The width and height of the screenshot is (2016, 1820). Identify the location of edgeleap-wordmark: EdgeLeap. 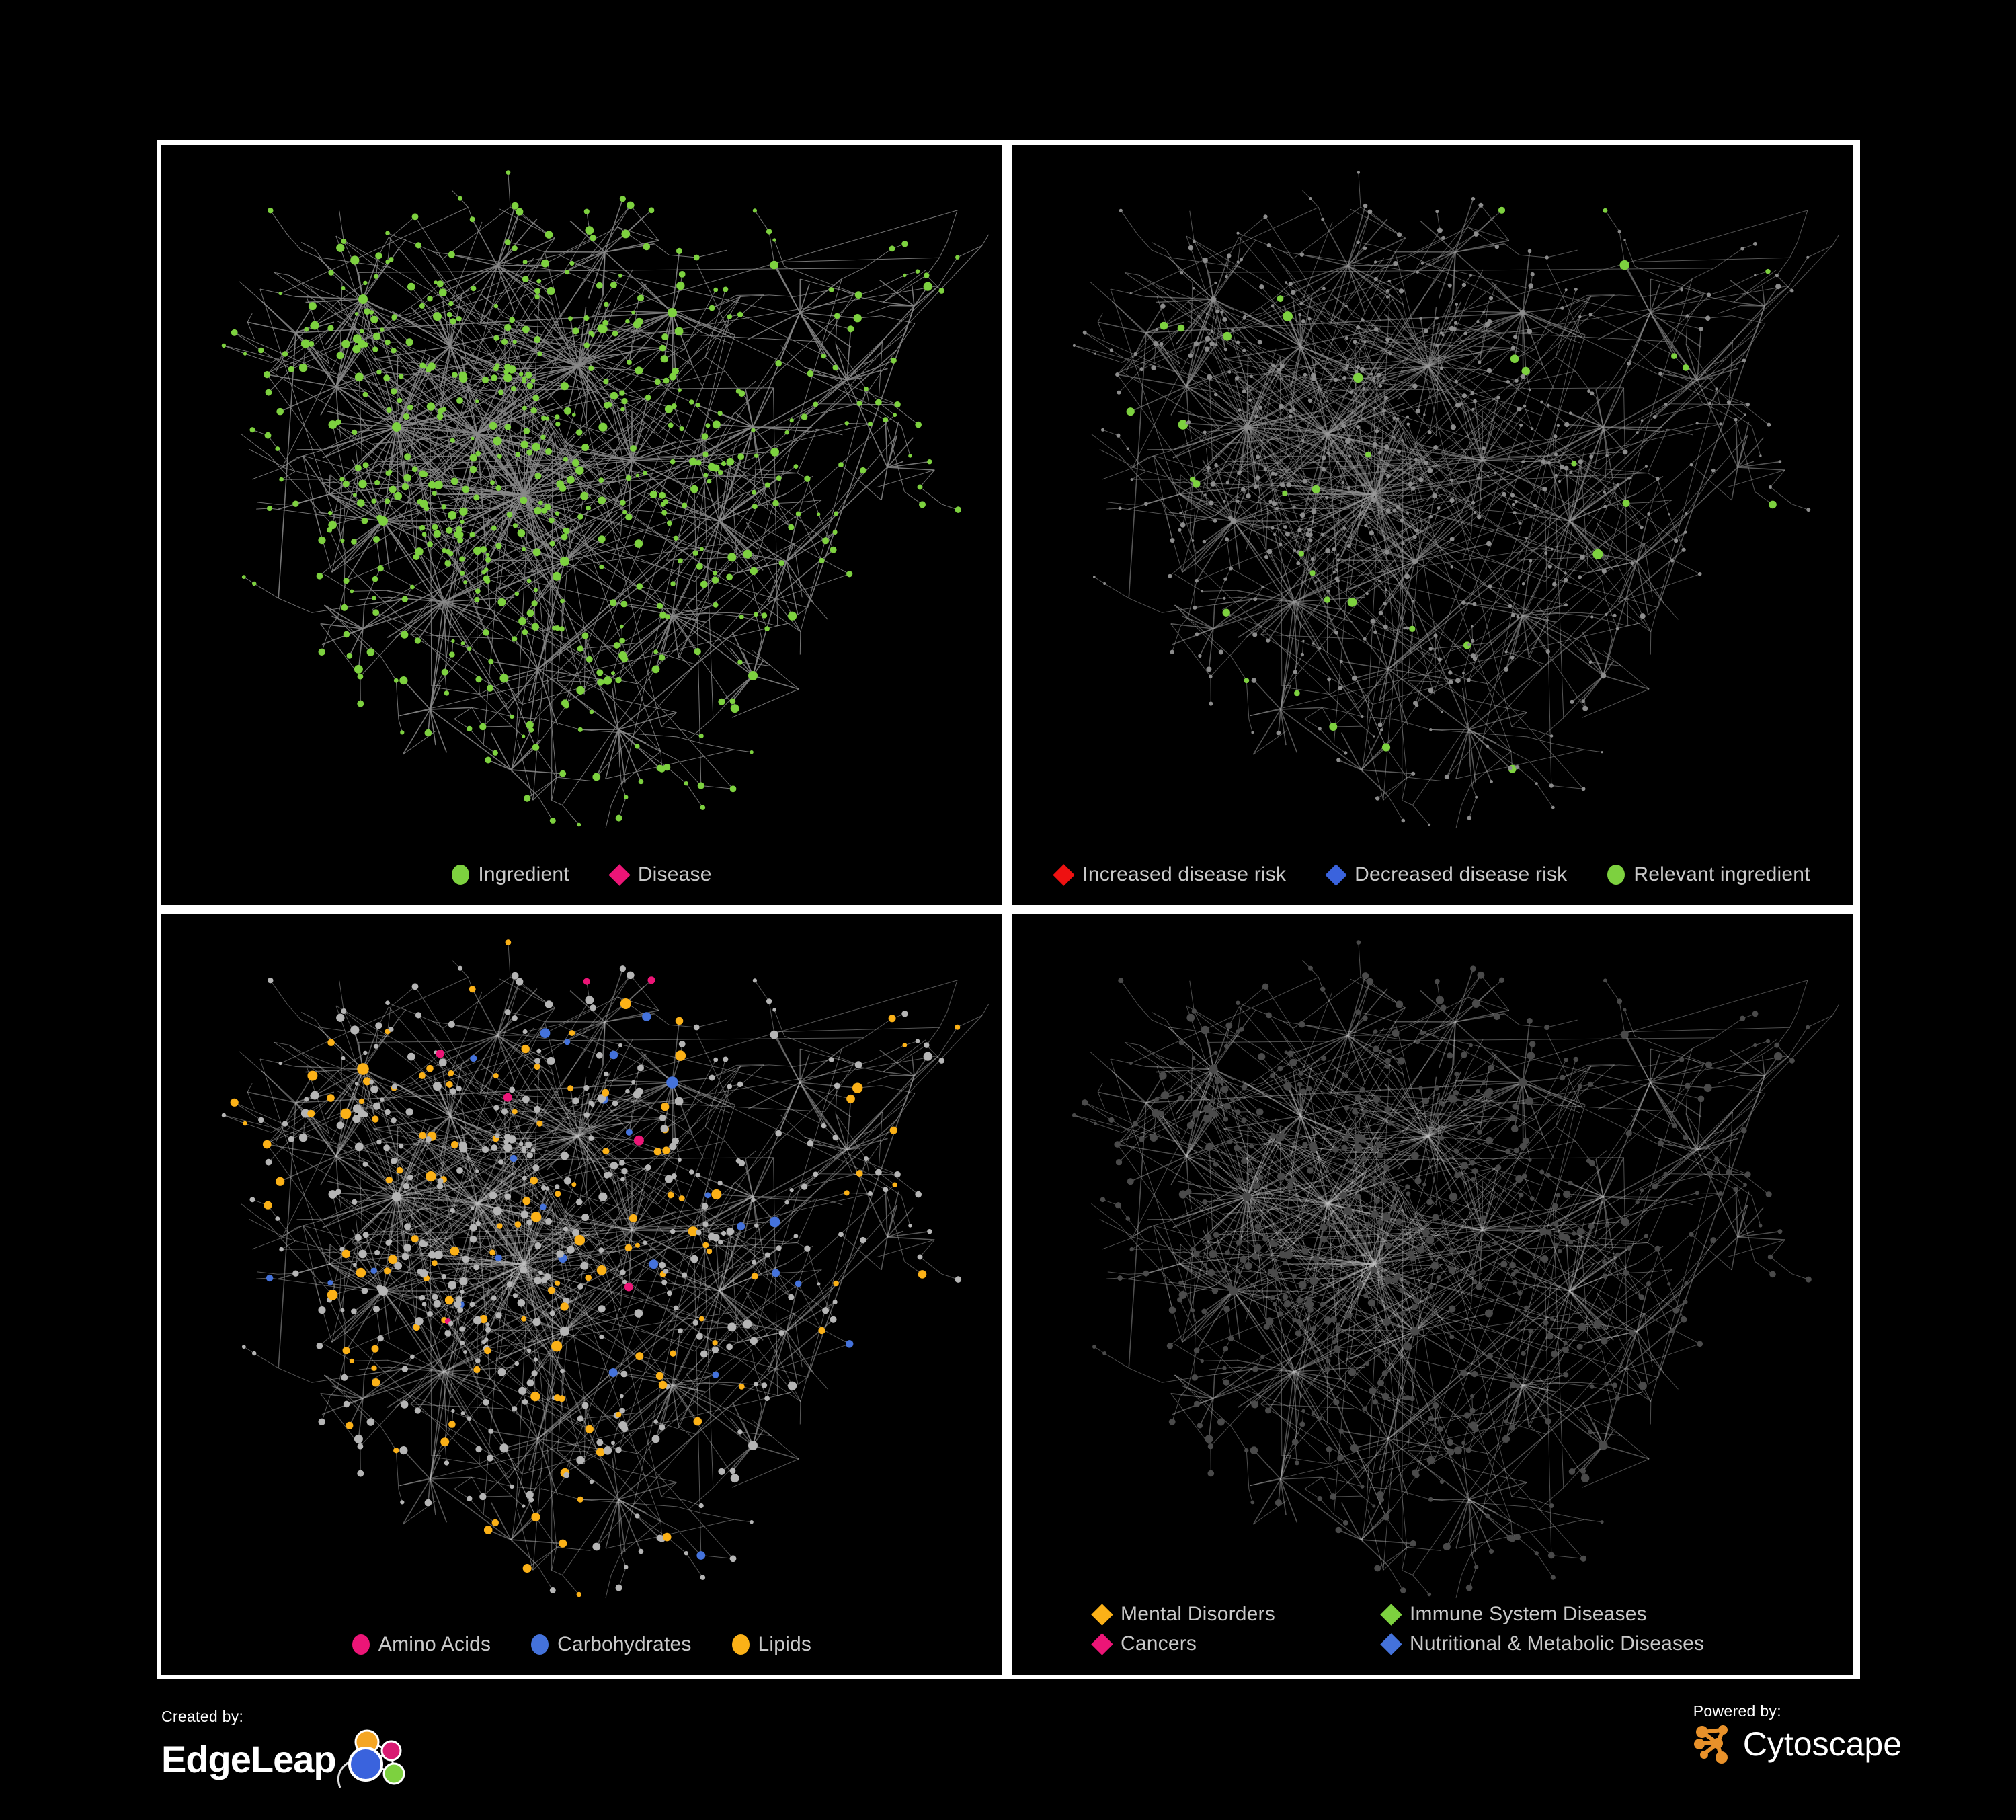
(249, 1759).